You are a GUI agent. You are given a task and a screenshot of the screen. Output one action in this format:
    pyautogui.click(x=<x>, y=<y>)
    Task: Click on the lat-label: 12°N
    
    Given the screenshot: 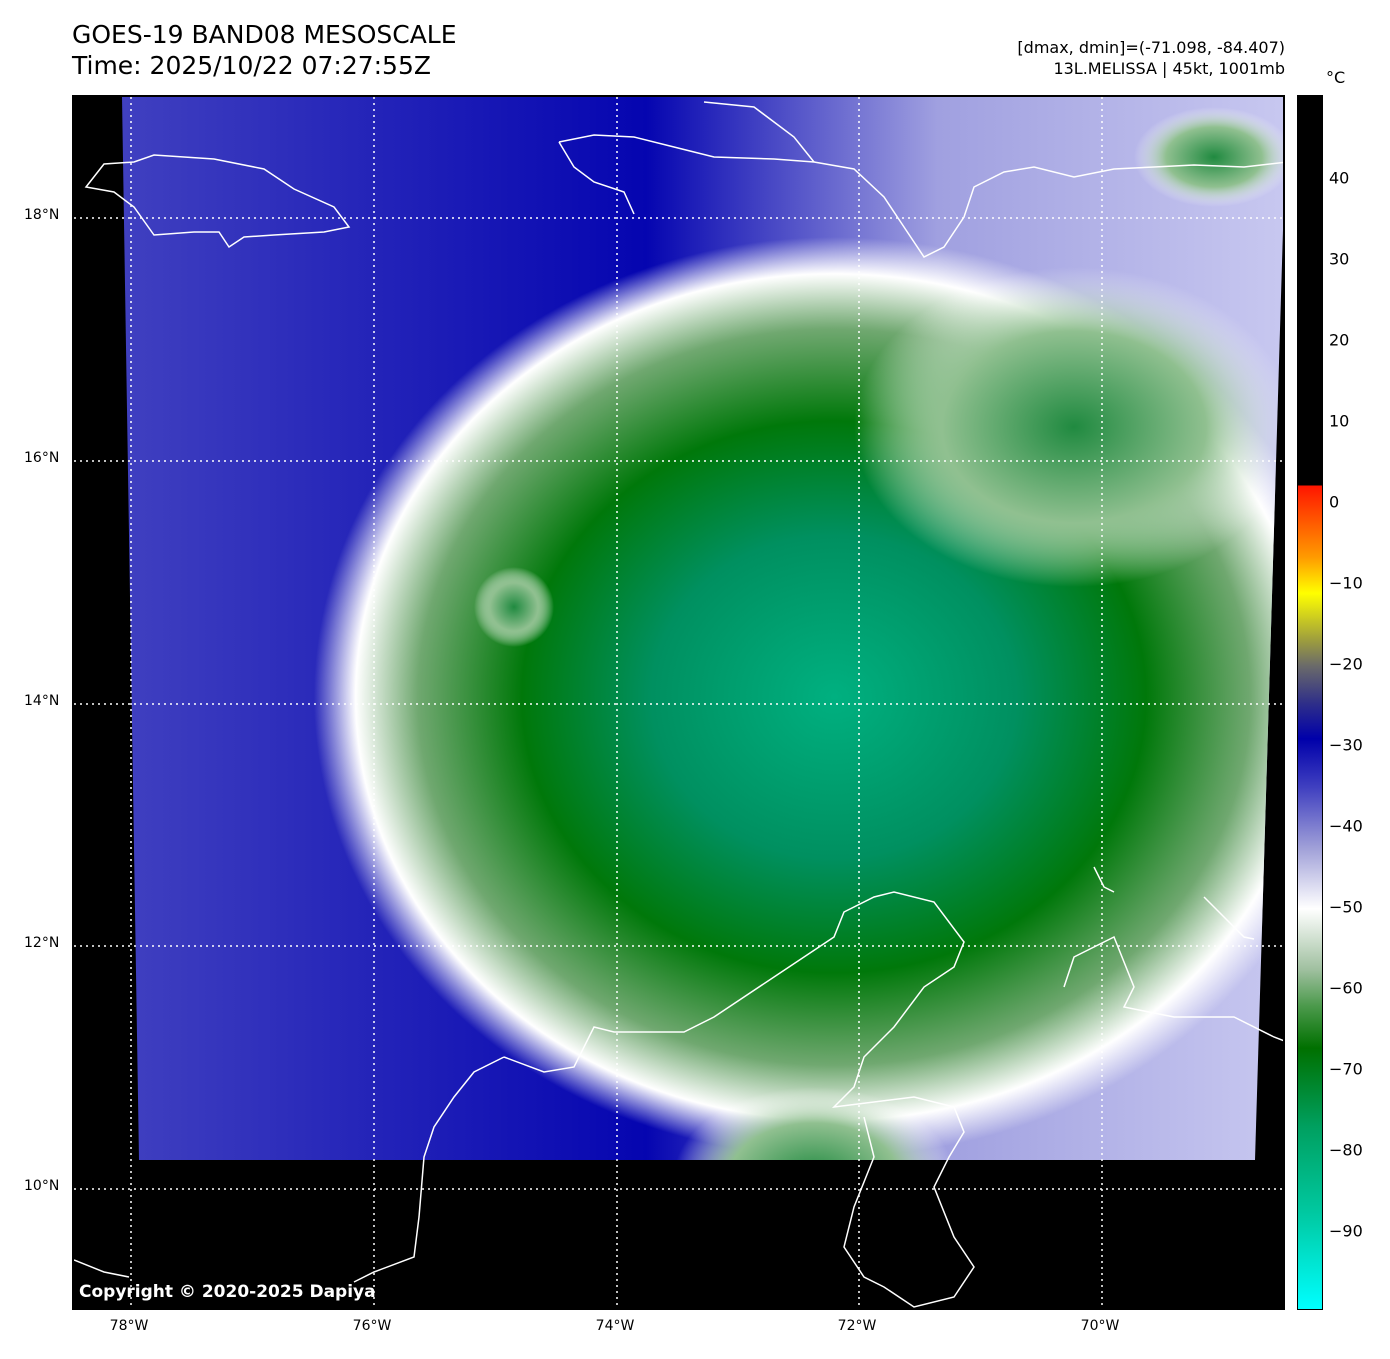 What is the action you would take?
    pyautogui.click(x=42, y=943)
    